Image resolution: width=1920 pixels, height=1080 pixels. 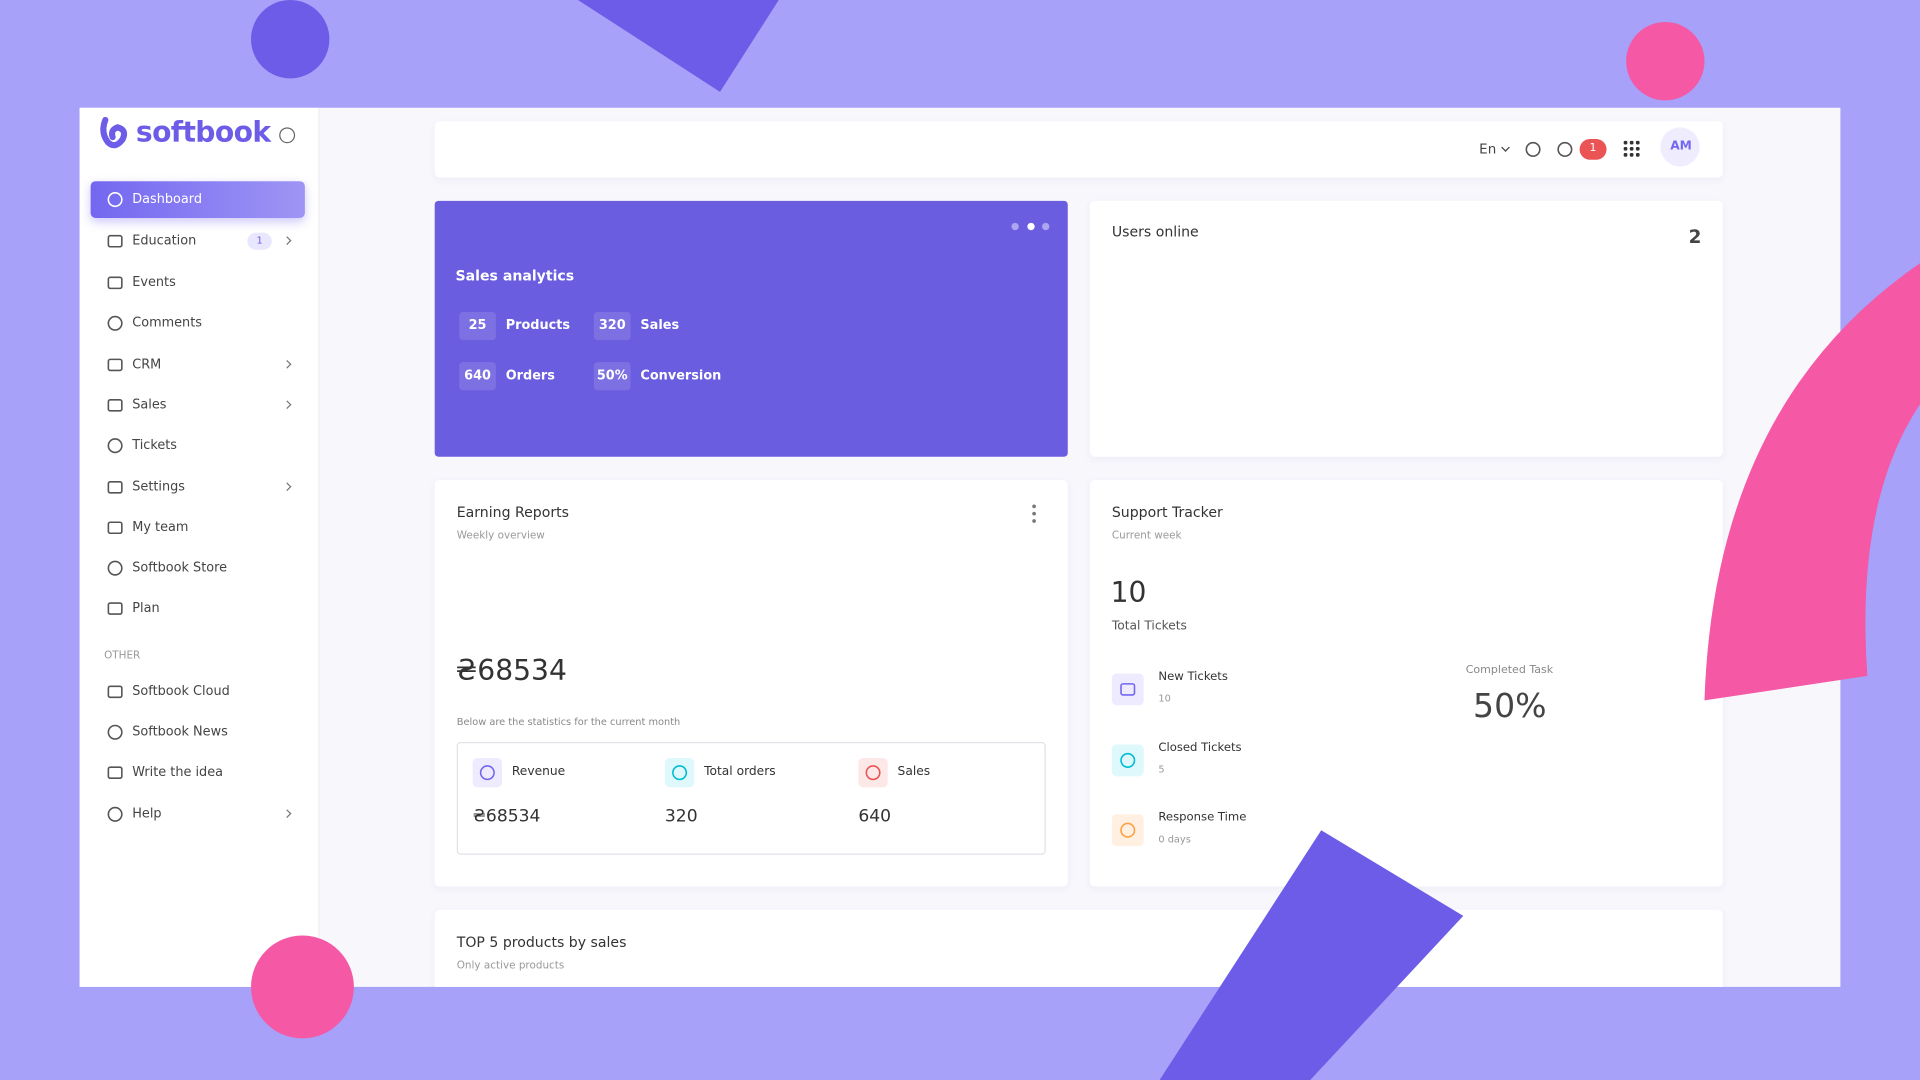 I want to click on card-title: Users online, so click(x=1155, y=232).